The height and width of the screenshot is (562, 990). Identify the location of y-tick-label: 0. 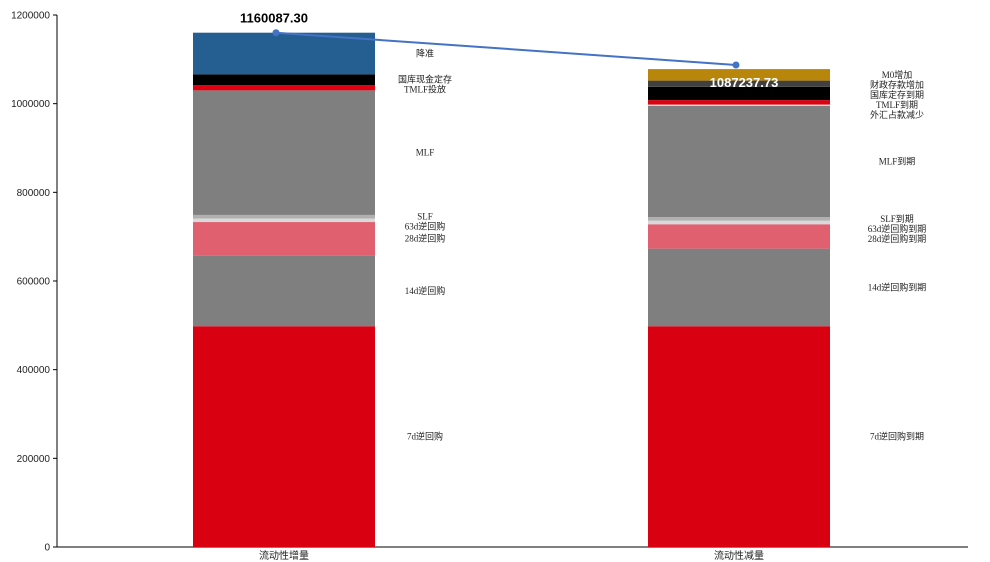
(47, 548).